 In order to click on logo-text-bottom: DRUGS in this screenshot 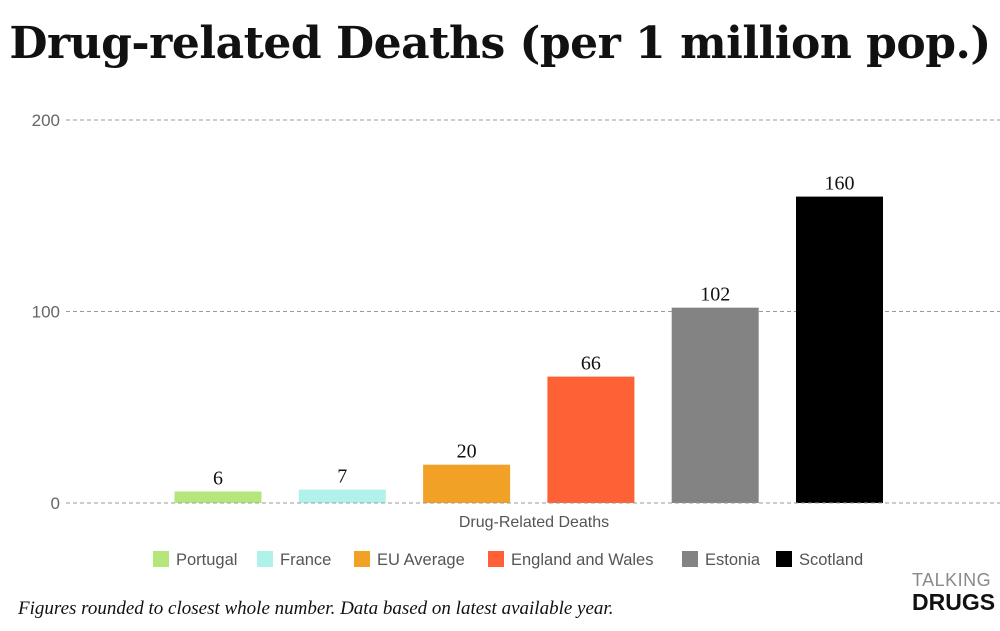, I will do `click(954, 602)`.